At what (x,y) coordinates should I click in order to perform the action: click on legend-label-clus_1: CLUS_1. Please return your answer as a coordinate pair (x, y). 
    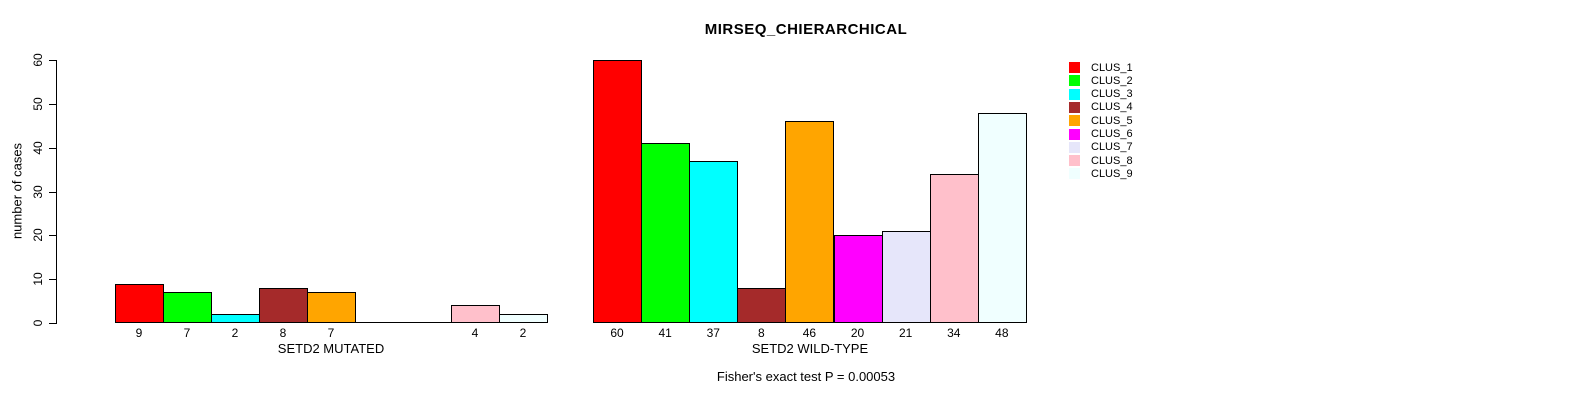
    Looking at the image, I should click on (1112, 67).